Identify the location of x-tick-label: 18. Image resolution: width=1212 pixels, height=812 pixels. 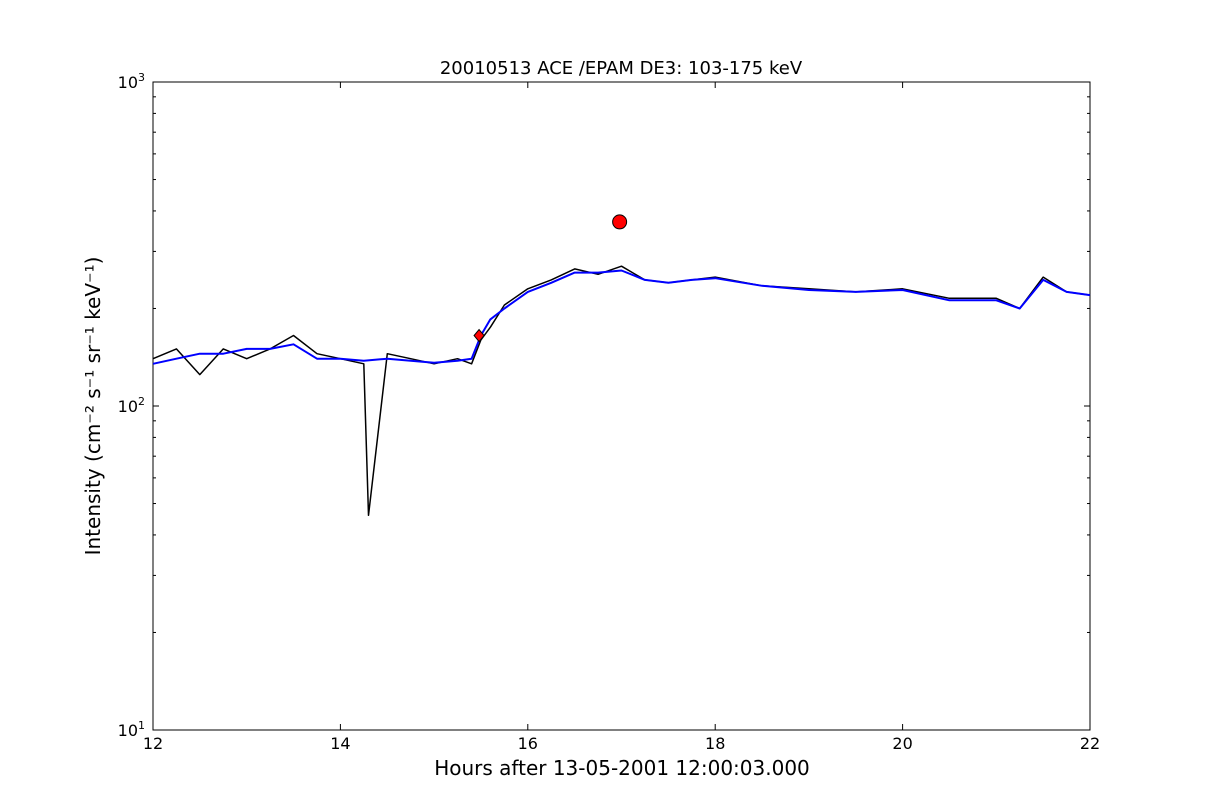
(715, 743).